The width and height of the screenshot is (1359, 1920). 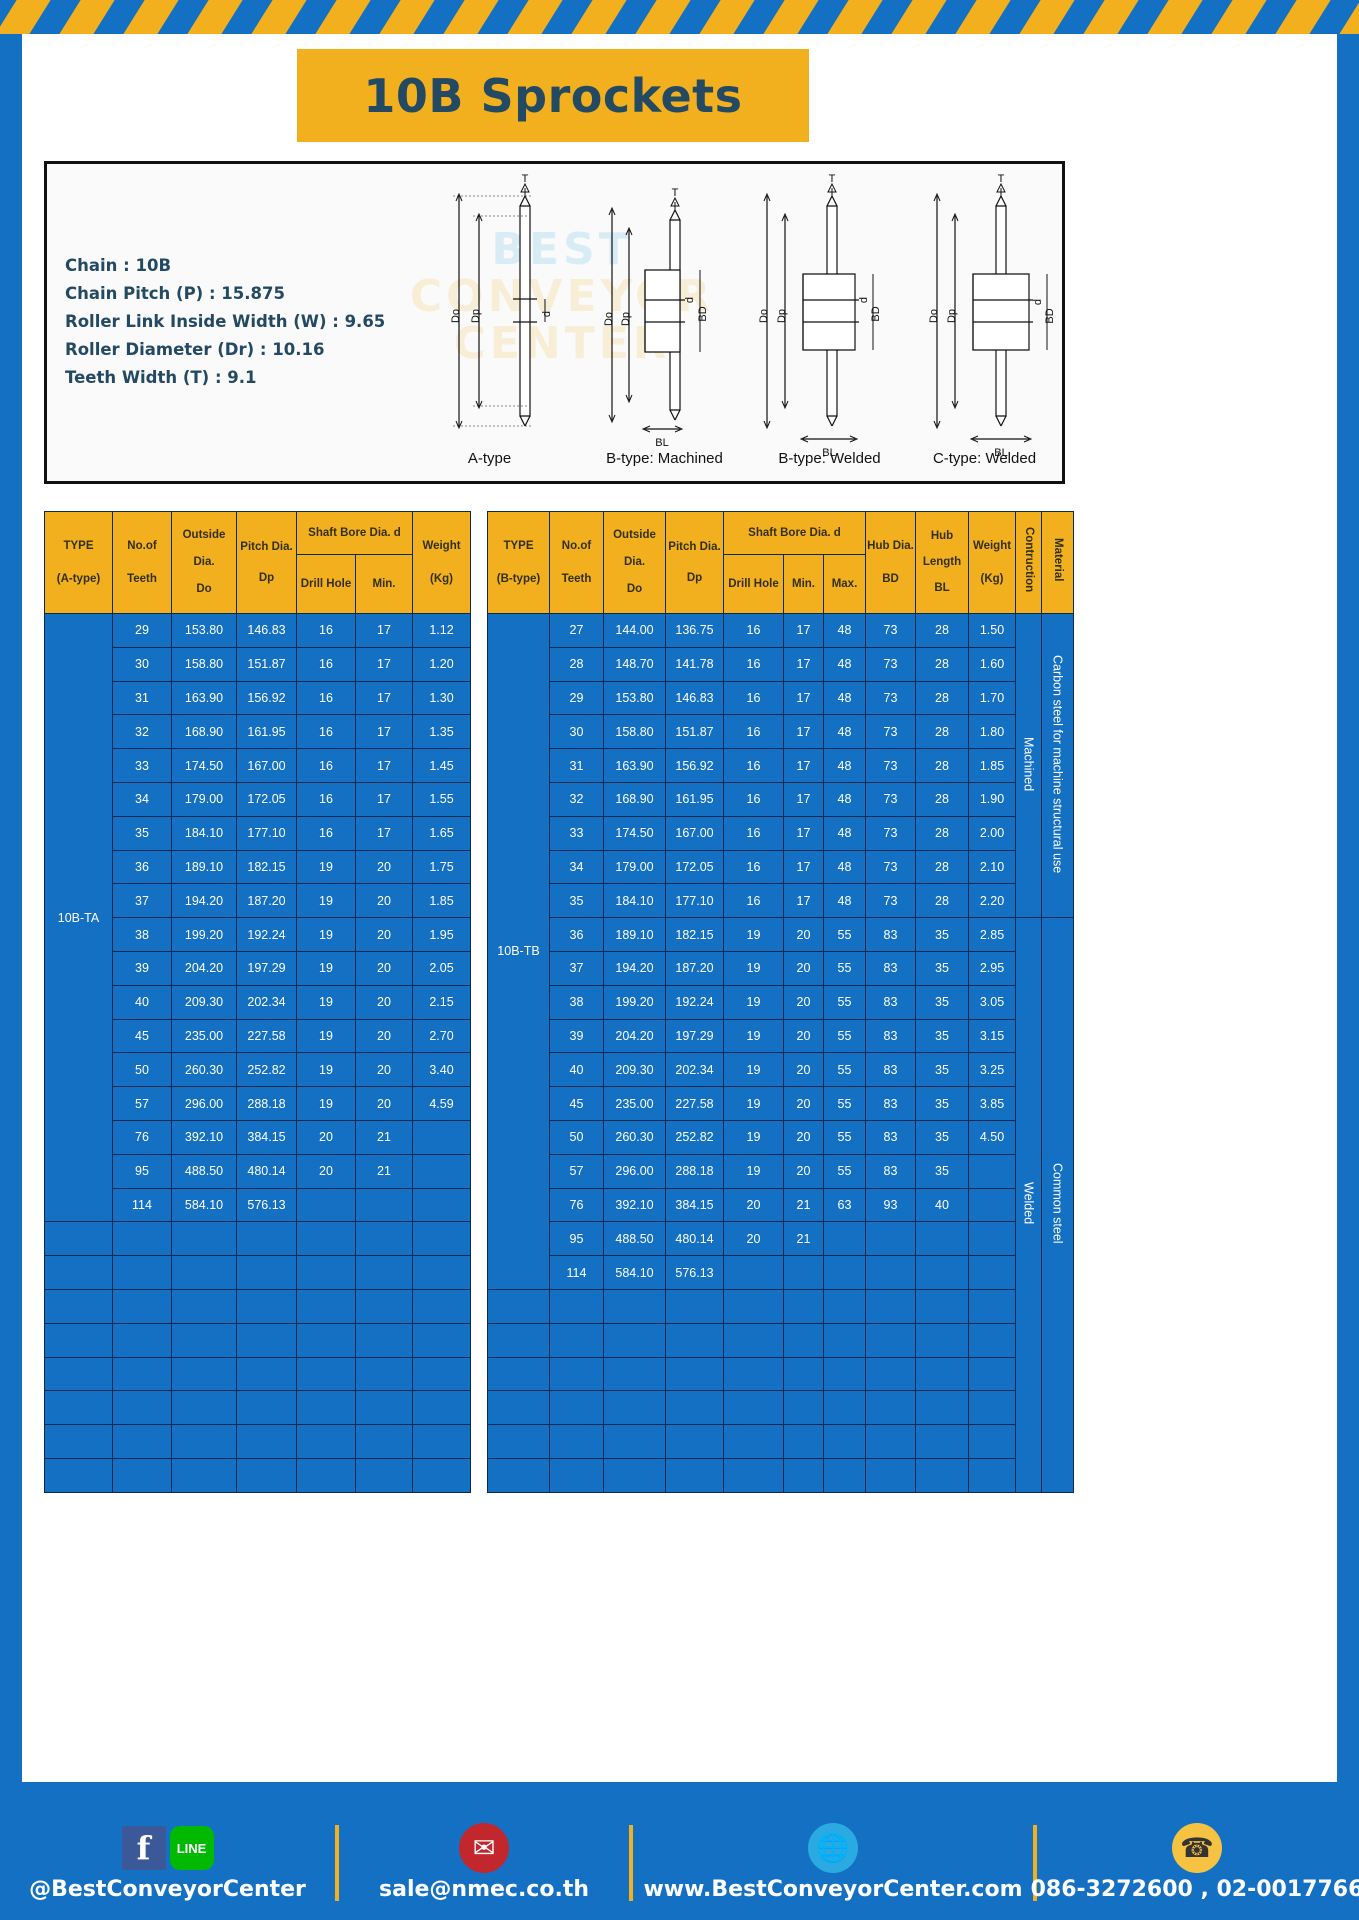 What do you see at coordinates (258, 1137) in the screenshot?
I see `table-row: 76 392.10 384.15 20 21` at bounding box center [258, 1137].